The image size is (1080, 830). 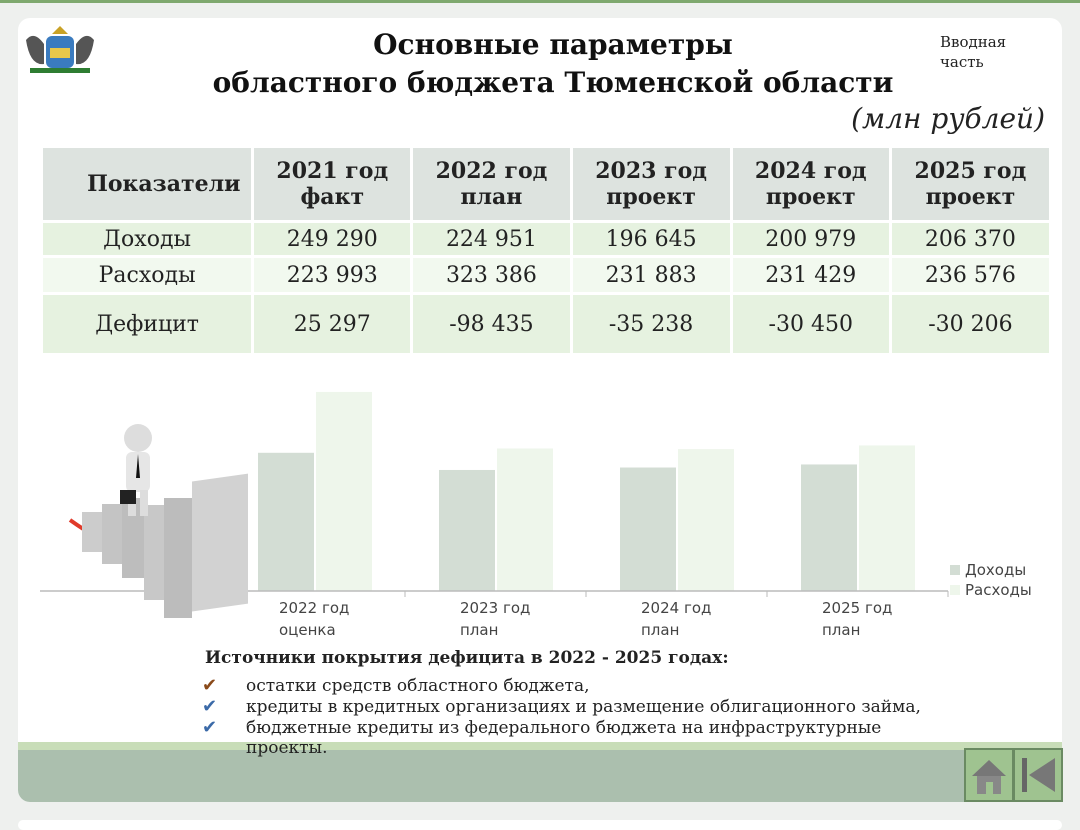 What do you see at coordinates (565, 686) in the screenshot?
I see `source-item: остатки средств областного бюджета,` at bounding box center [565, 686].